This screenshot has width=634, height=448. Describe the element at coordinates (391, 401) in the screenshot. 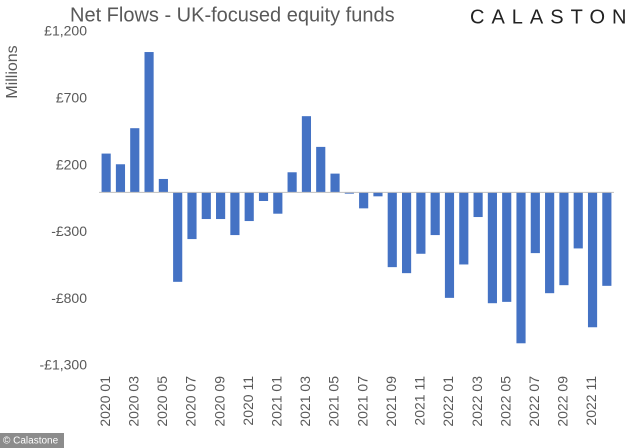

I see `x-tick-label: 2021 09` at that location.